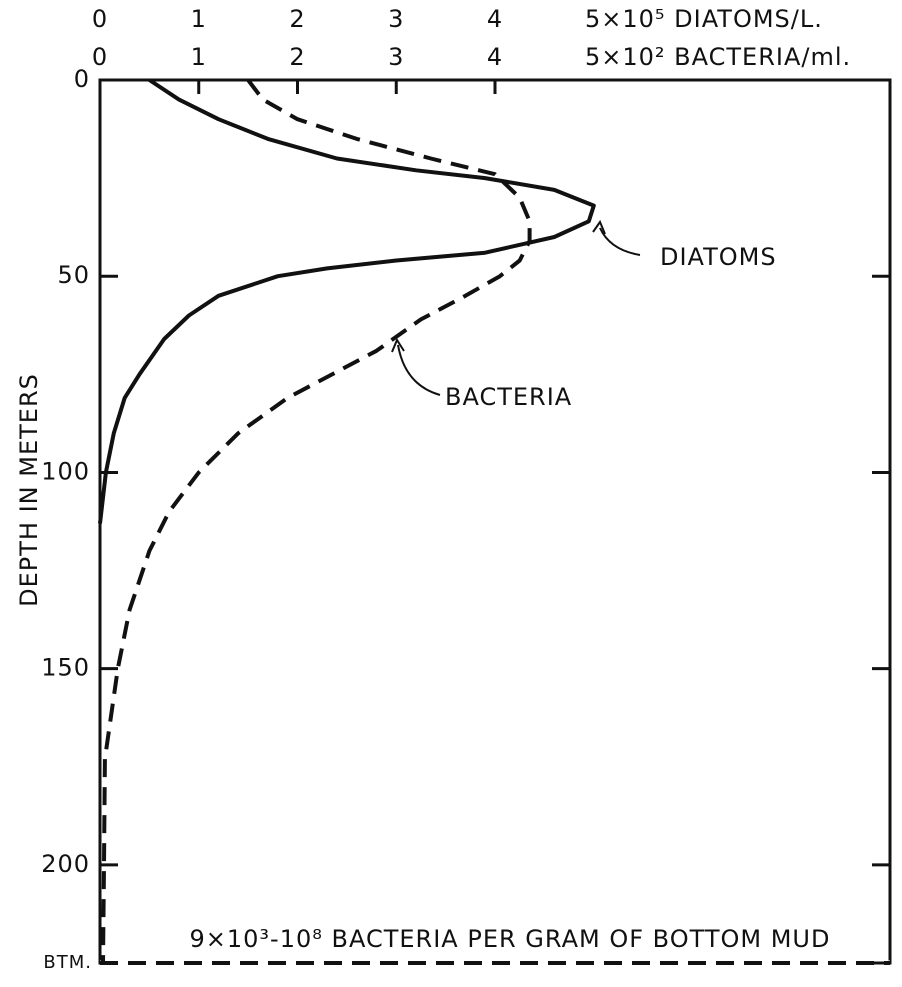 The image size is (902, 987). What do you see at coordinates (495, 57) in the screenshot?
I see `x2ticks-label: 4` at bounding box center [495, 57].